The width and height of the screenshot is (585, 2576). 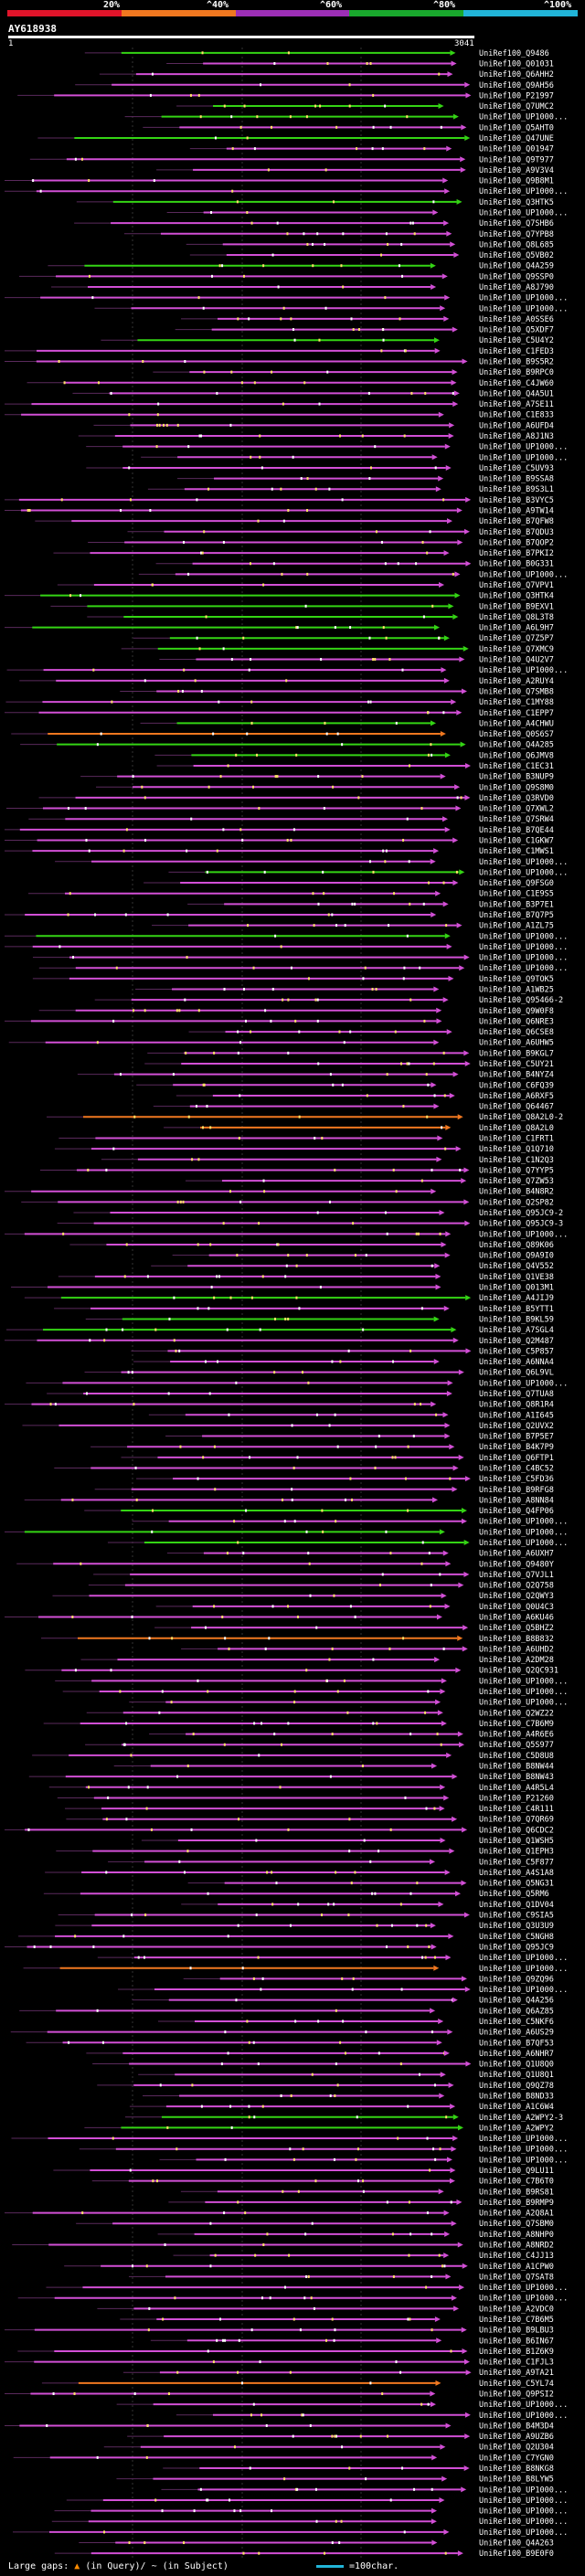 I want to click on hit-label: UniRef100_Q7Z5P7, so click(x=516, y=638).